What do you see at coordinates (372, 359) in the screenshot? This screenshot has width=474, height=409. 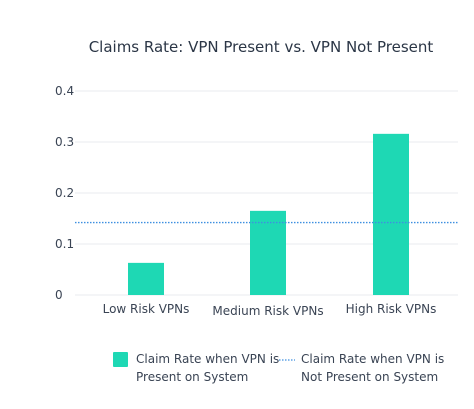 I see `legend-label-line-line-1: Claim Rate when VPN is` at bounding box center [372, 359].